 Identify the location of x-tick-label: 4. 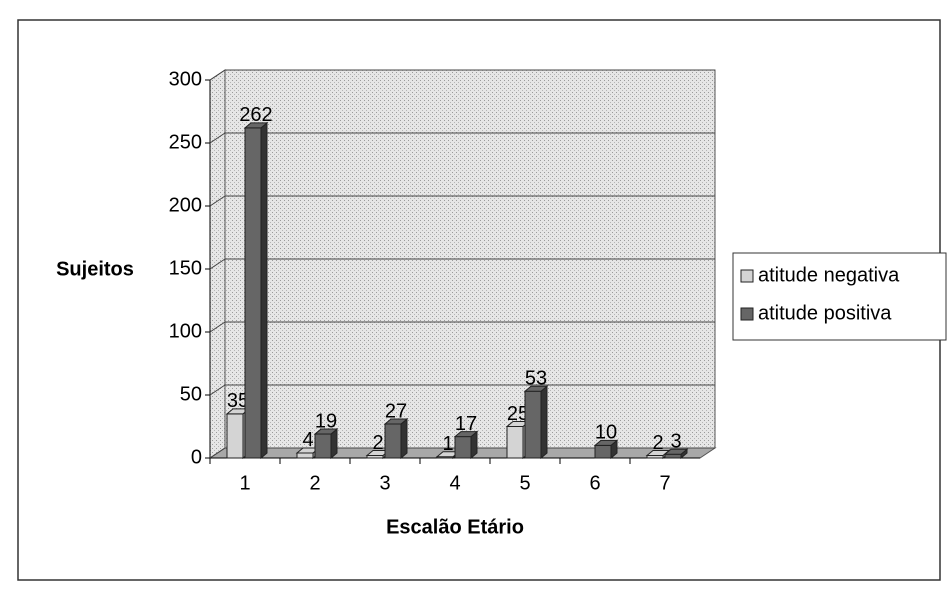
(454, 483).